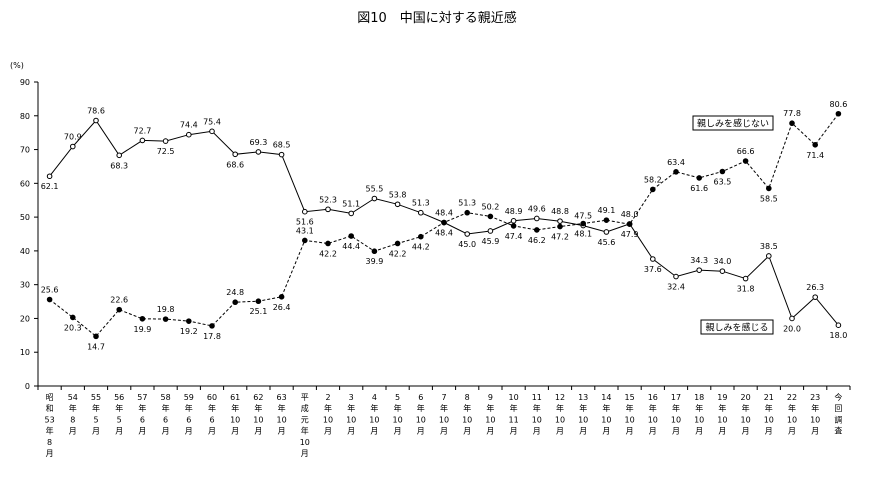 The height and width of the screenshot is (487, 875). What do you see at coordinates (838, 335) in the screenshot?
I see `data-label: 18.0` at bounding box center [838, 335].